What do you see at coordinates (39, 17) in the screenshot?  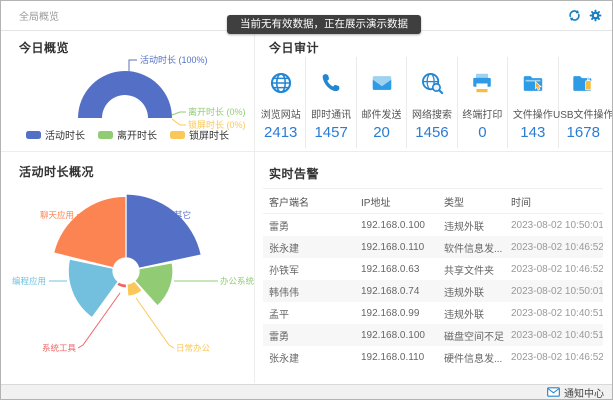 I see `window-title: 全局概览` at bounding box center [39, 17].